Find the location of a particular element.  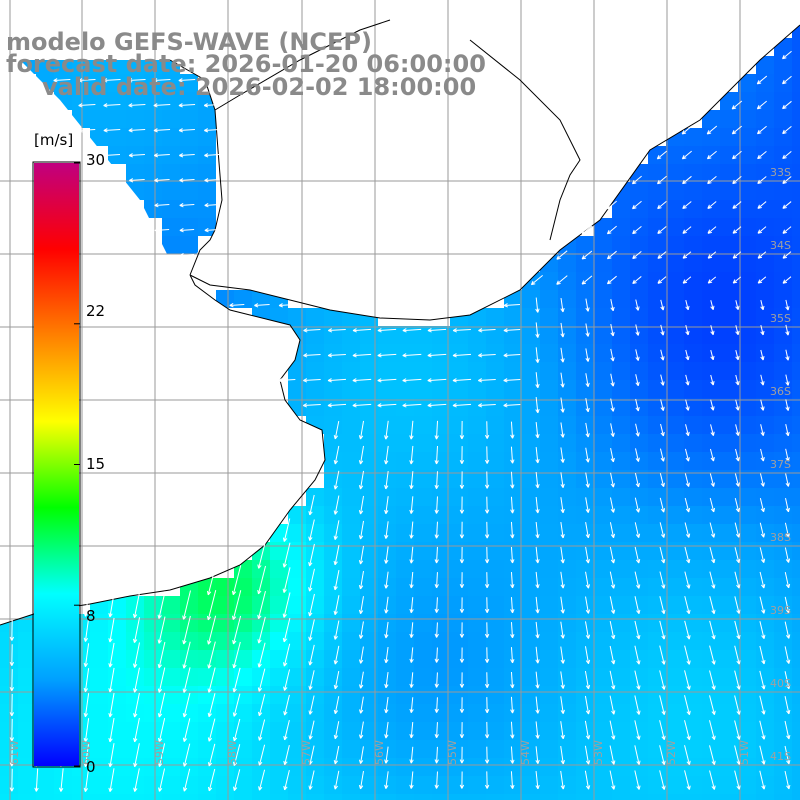

longitude-label: 56W is located at coordinates (379, 752).